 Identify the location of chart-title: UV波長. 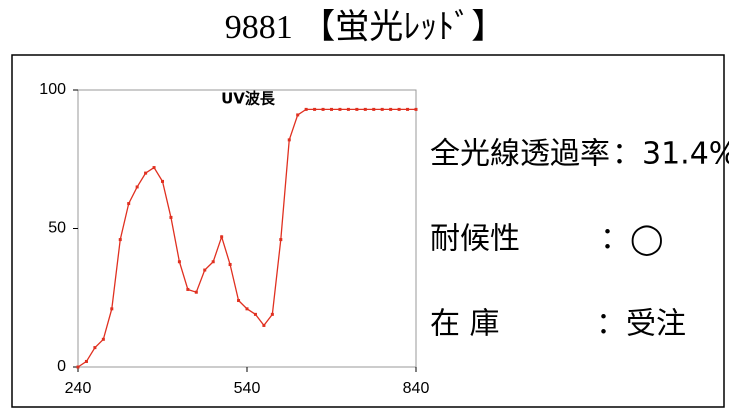
(248, 99).